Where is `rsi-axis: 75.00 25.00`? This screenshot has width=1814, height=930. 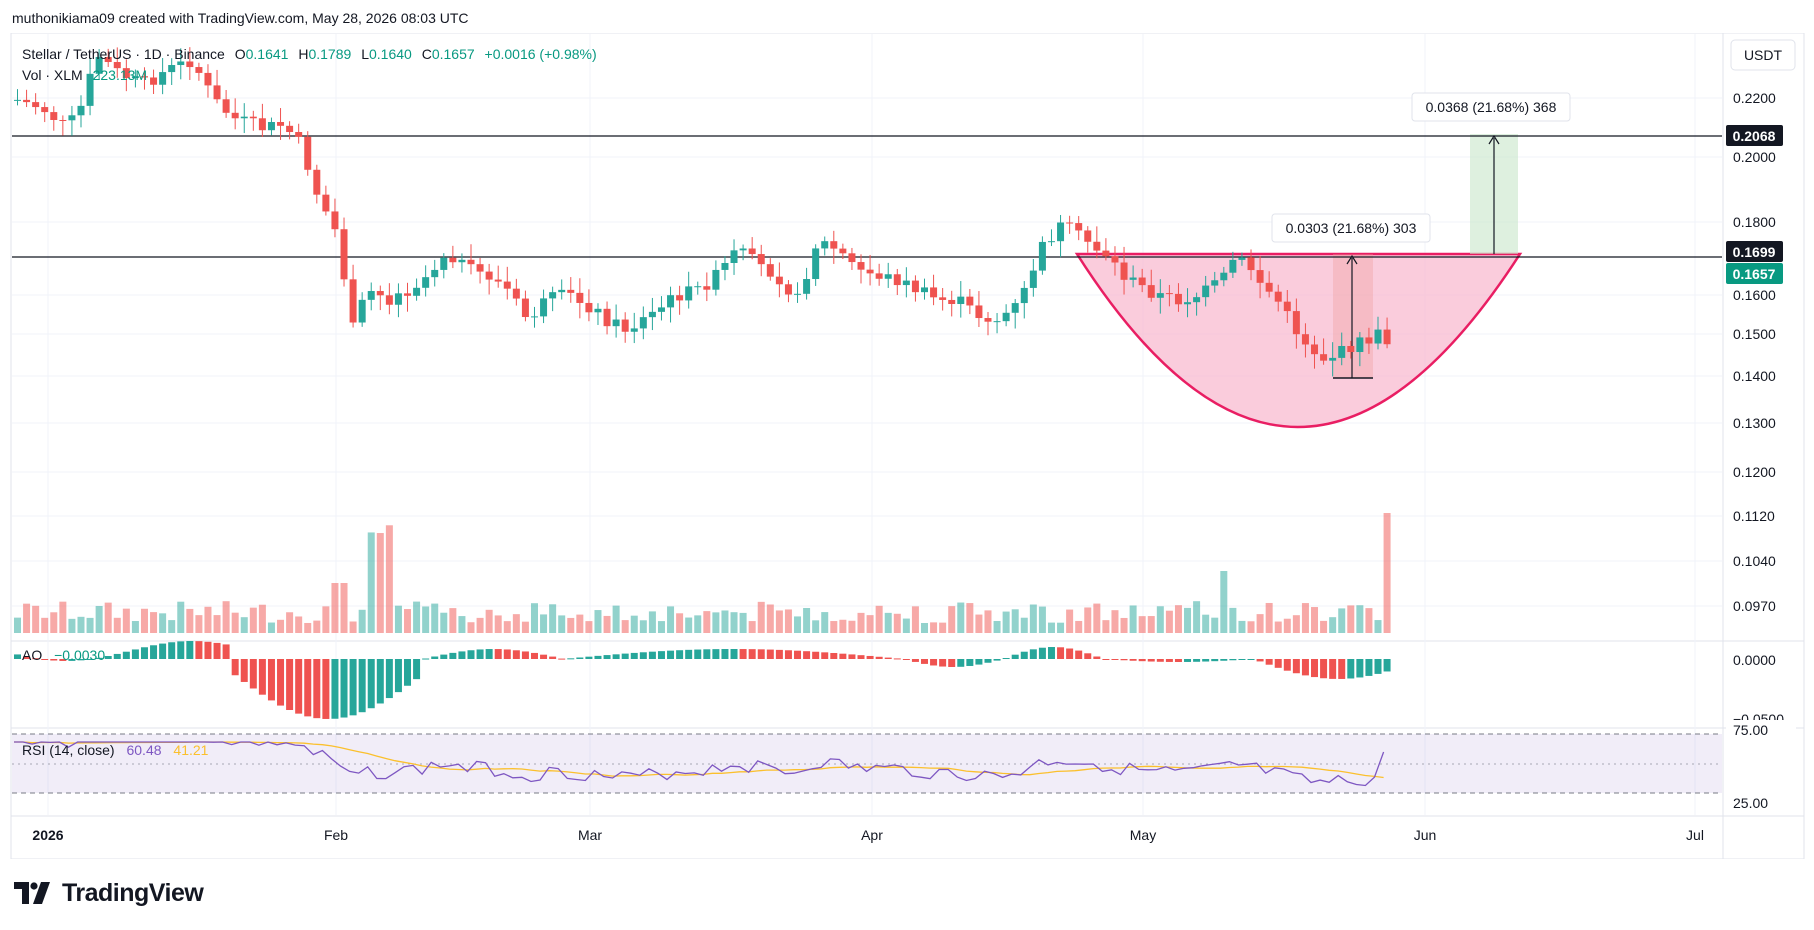 rsi-axis: 75.00 25.00 is located at coordinates (1761, 765).